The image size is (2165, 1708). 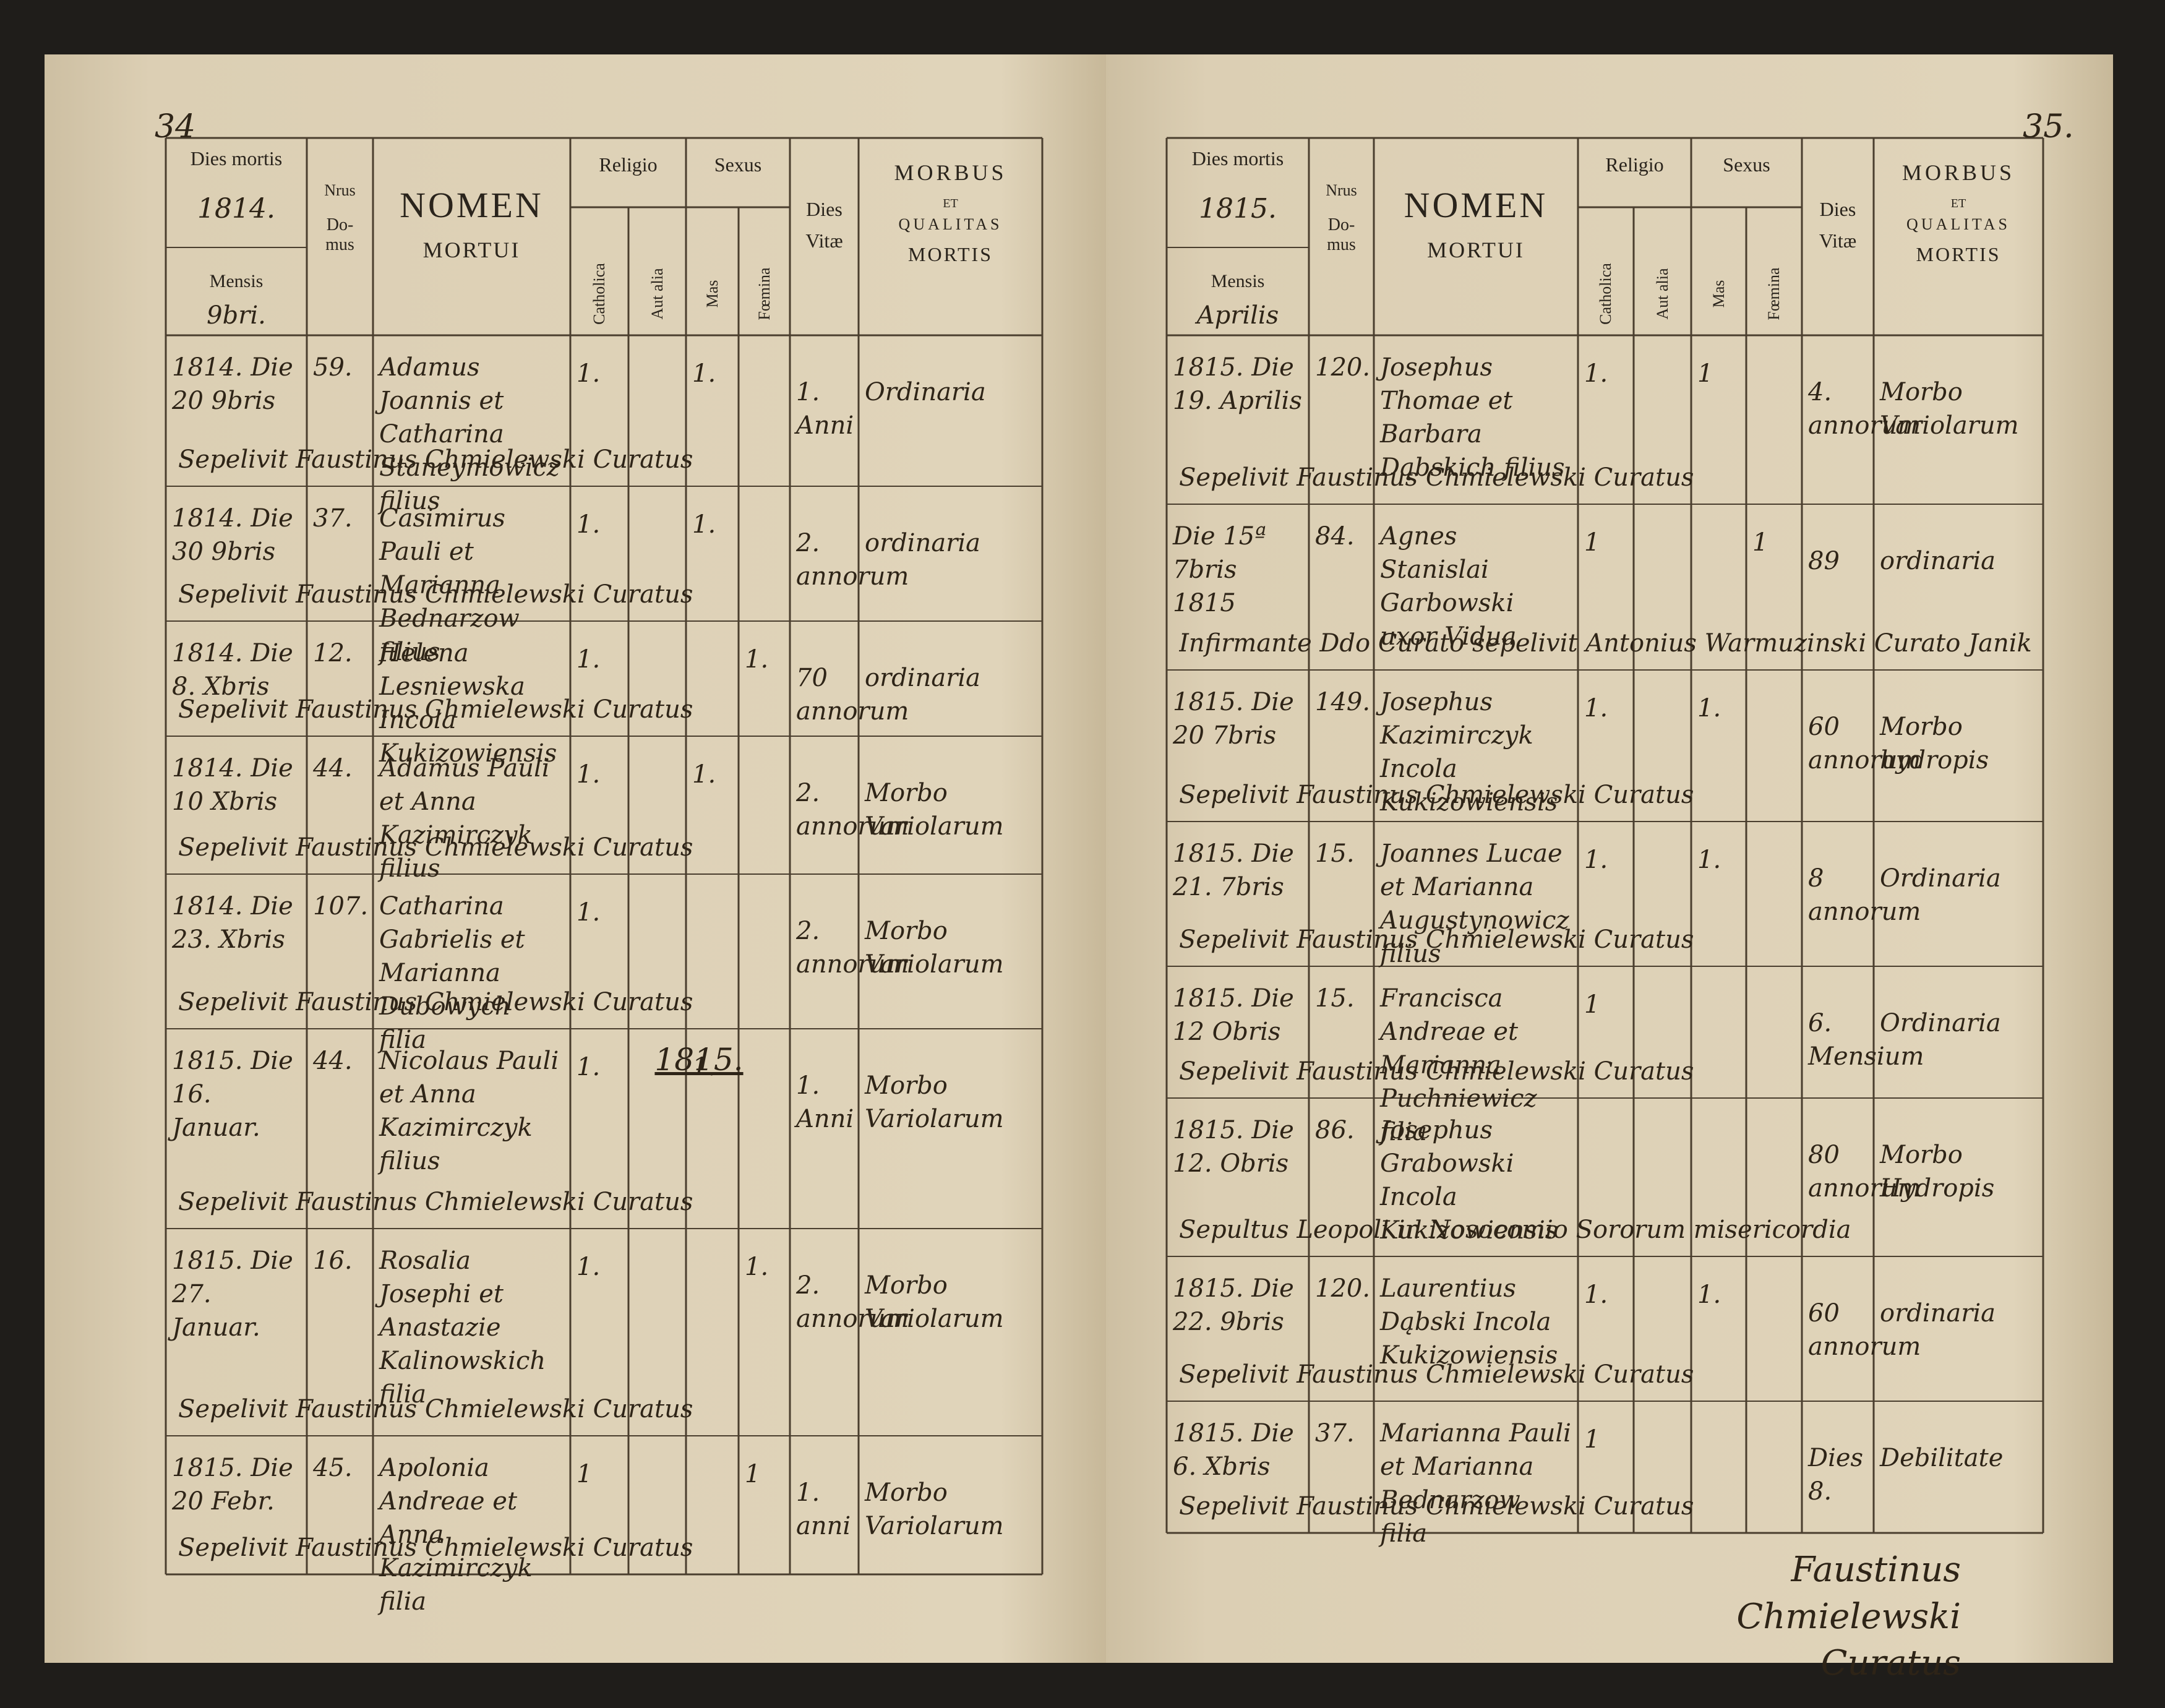 What do you see at coordinates (1335, 536) in the screenshot?
I see `entry-domus: 84.` at bounding box center [1335, 536].